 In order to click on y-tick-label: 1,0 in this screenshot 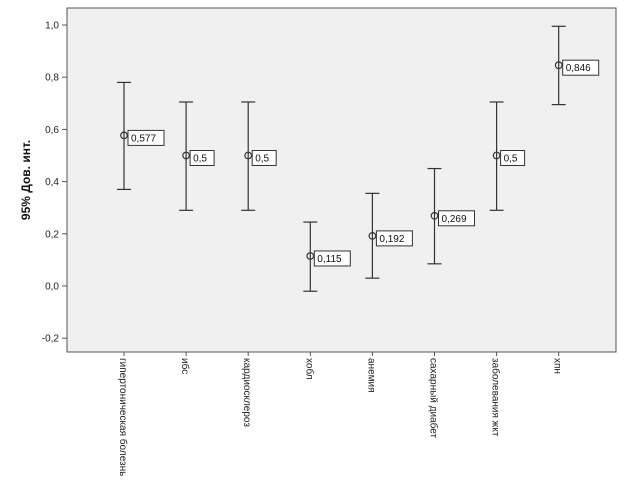, I will do `click(52, 26)`.